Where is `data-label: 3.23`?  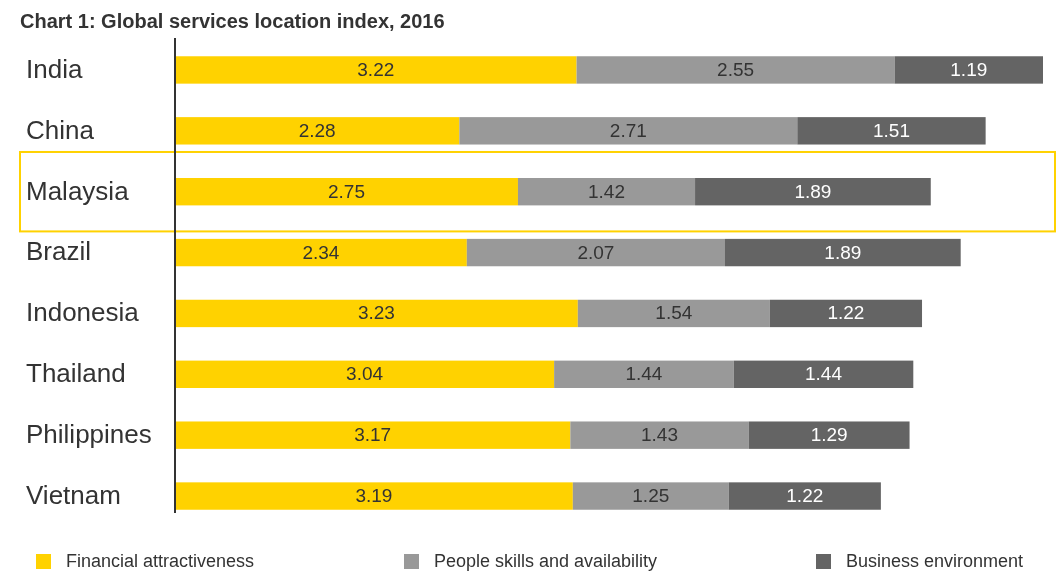
data-label: 3.23 is located at coordinates (376, 313).